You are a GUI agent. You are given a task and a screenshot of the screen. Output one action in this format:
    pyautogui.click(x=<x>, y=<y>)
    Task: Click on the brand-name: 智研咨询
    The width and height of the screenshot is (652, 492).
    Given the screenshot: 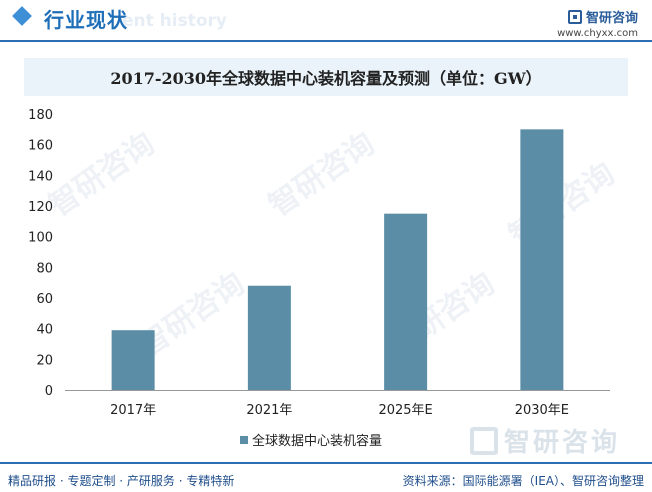 What is the action you would take?
    pyautogui.click(x=611, y=18)
    